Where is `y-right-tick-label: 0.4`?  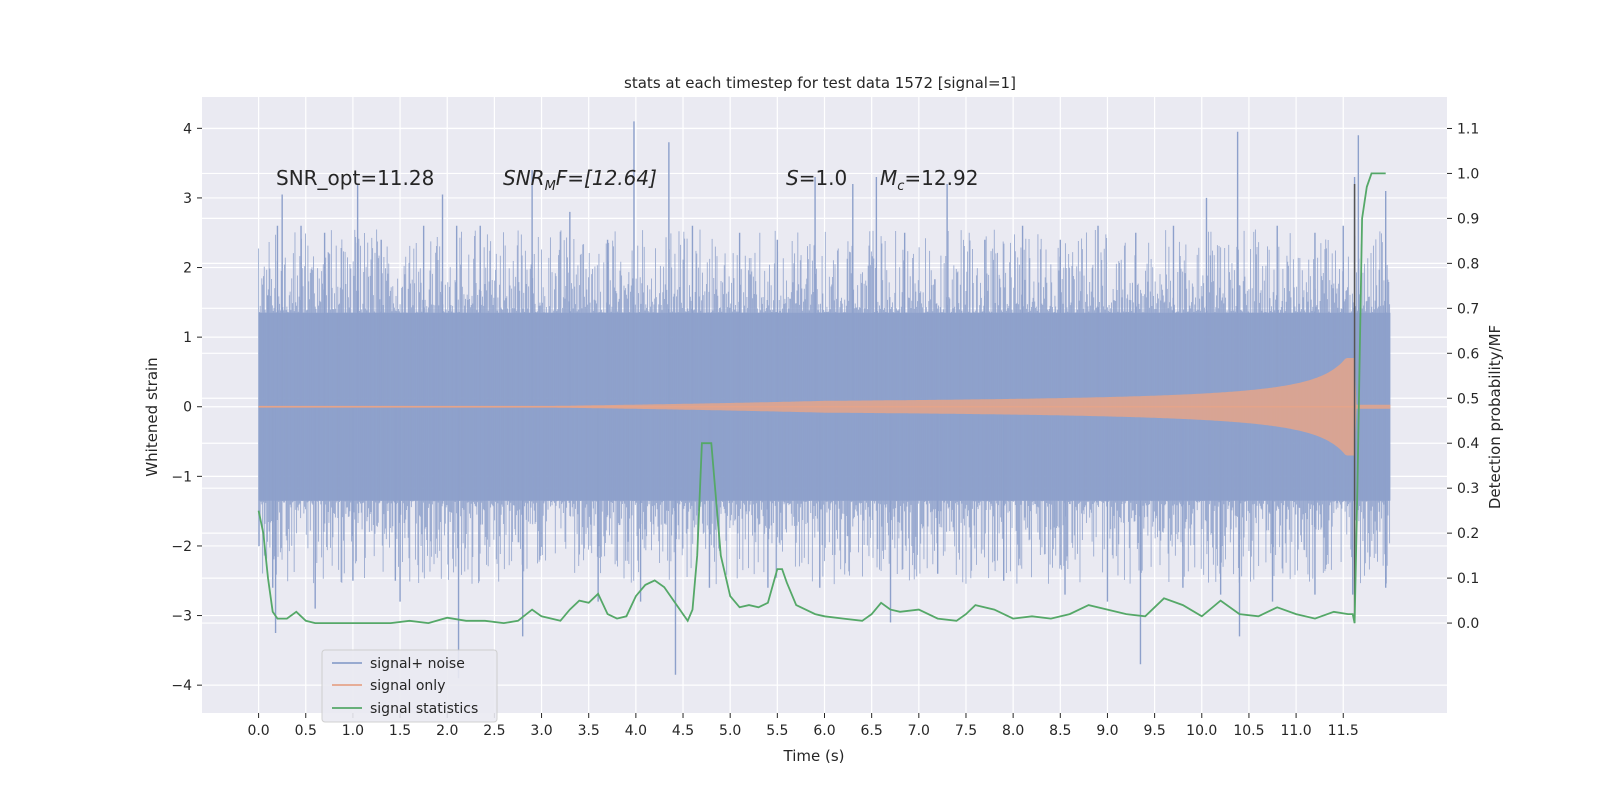 y-right-tick-label: 0.4 is located at coordinates (1468, 444).